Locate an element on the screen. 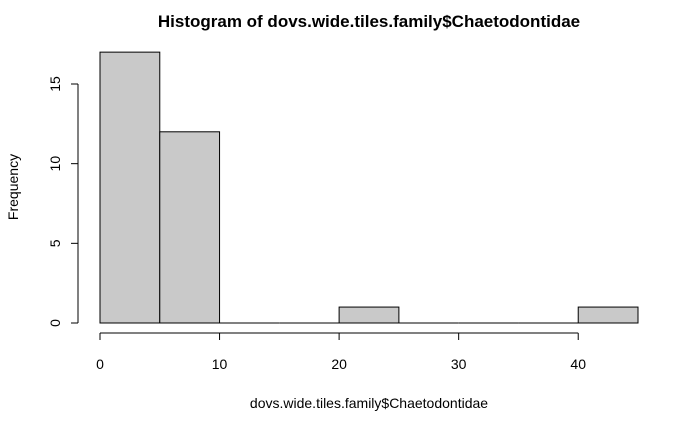 The height and width of the screenshot is (432, 700). y-tick-label-5: 5 is located at coordinates (55, 243).